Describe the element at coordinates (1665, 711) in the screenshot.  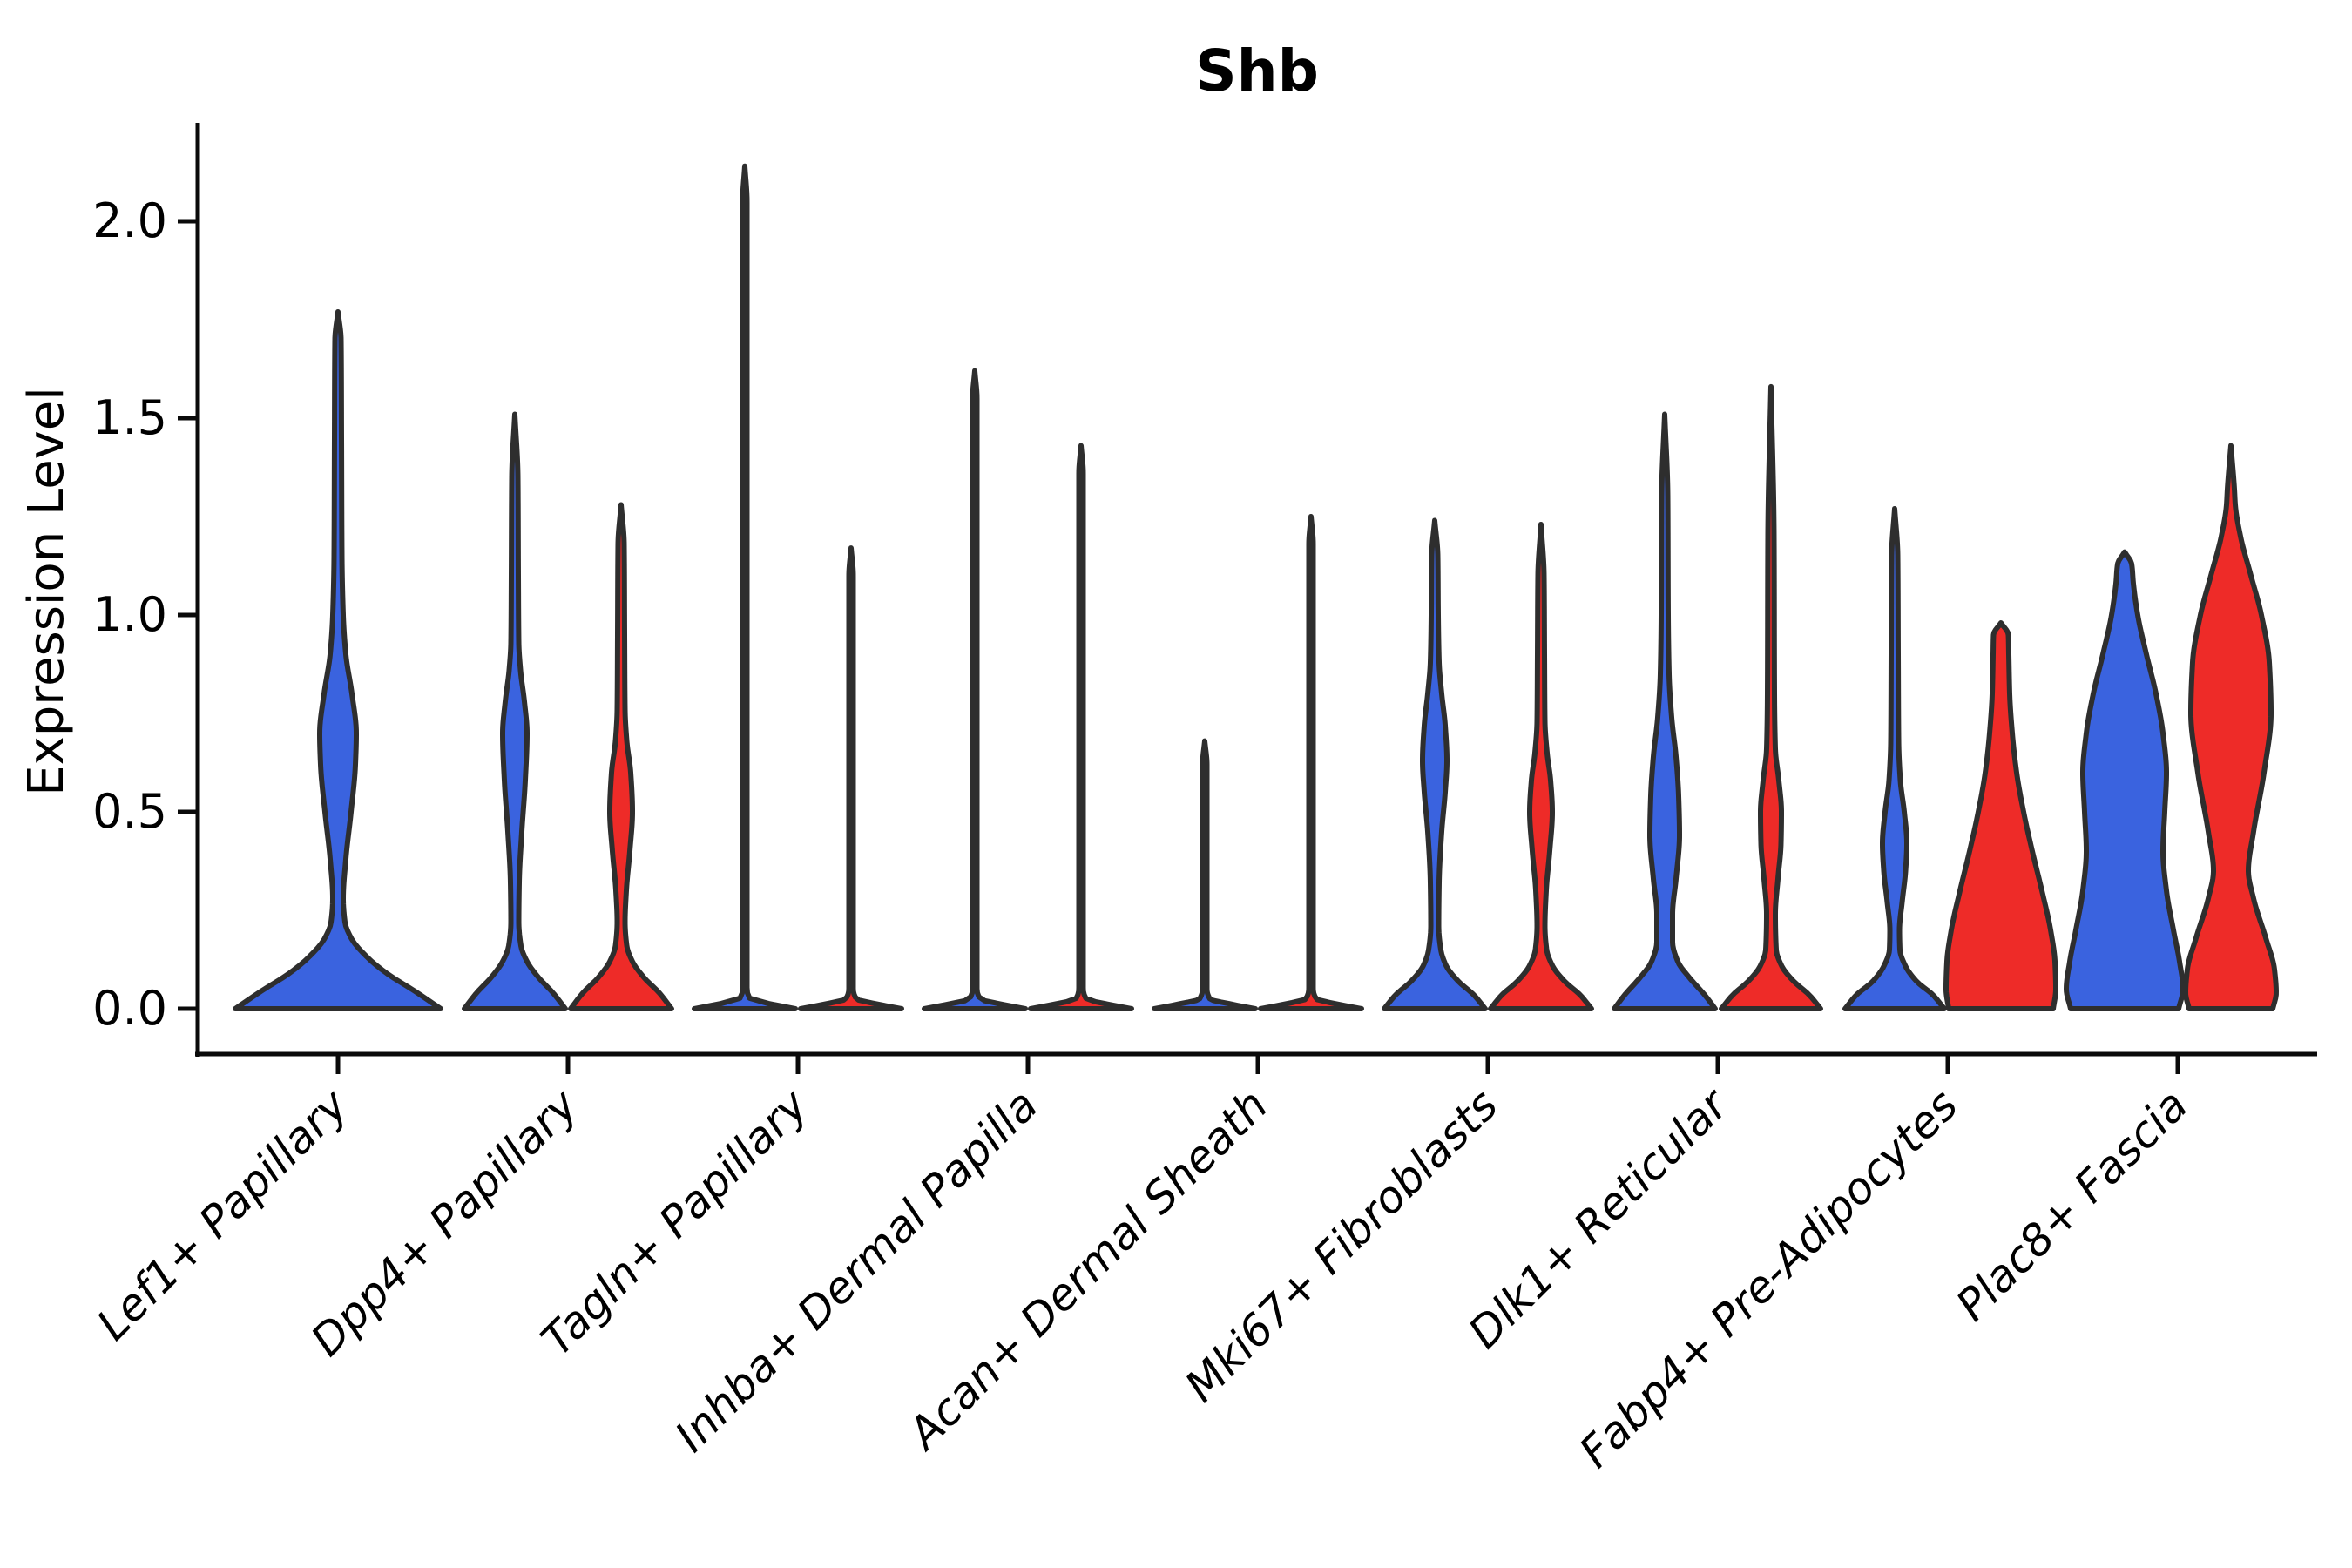
I see `violin-dlk1-reticular-blue` at that location.